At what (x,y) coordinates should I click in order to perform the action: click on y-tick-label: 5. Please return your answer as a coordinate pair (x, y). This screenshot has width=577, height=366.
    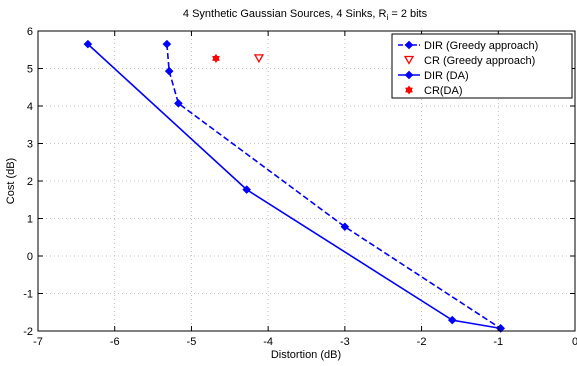
    Looking at the image, I should click on (30, 70).